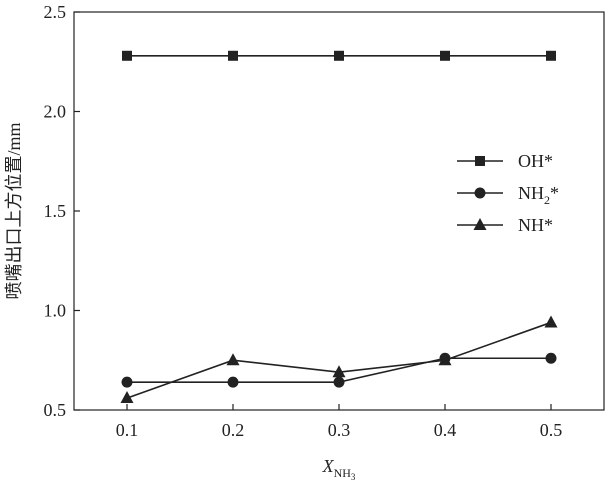  I want to click on legend-entry: NH2*, so click(508, 195).